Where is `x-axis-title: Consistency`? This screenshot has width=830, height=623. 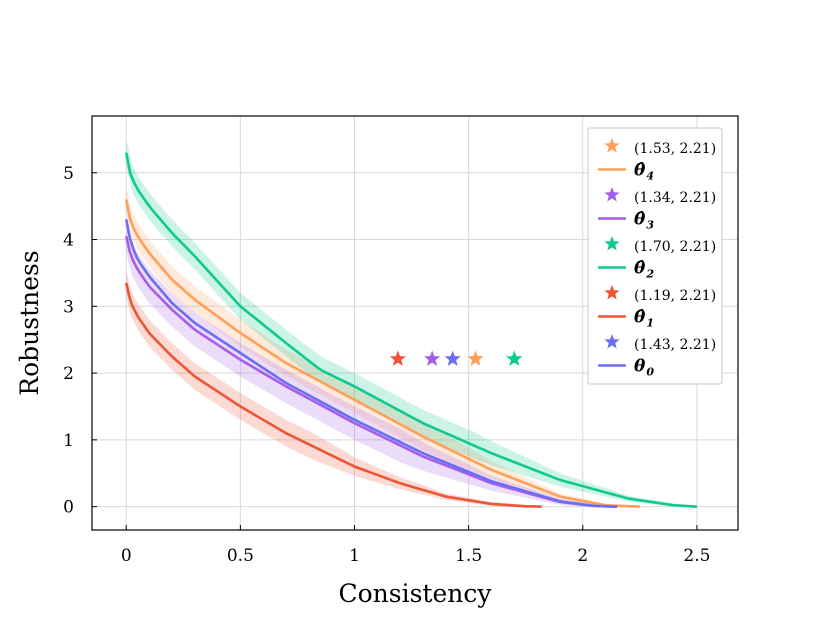
x-axis-title: Consistency is located at coordinates (415, 593).